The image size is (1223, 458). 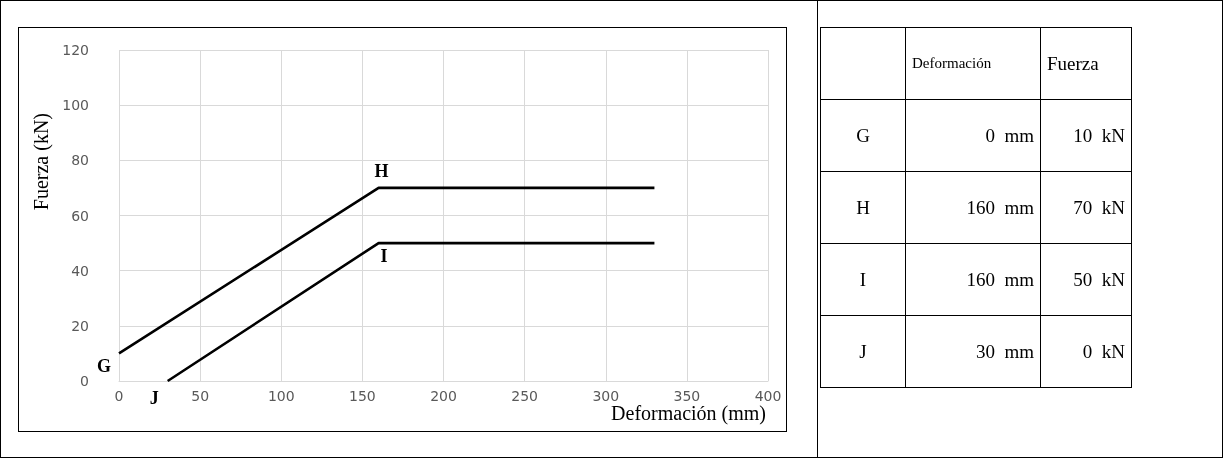 I want to click on x-tick-label: 0, so click(x=119, y=396).